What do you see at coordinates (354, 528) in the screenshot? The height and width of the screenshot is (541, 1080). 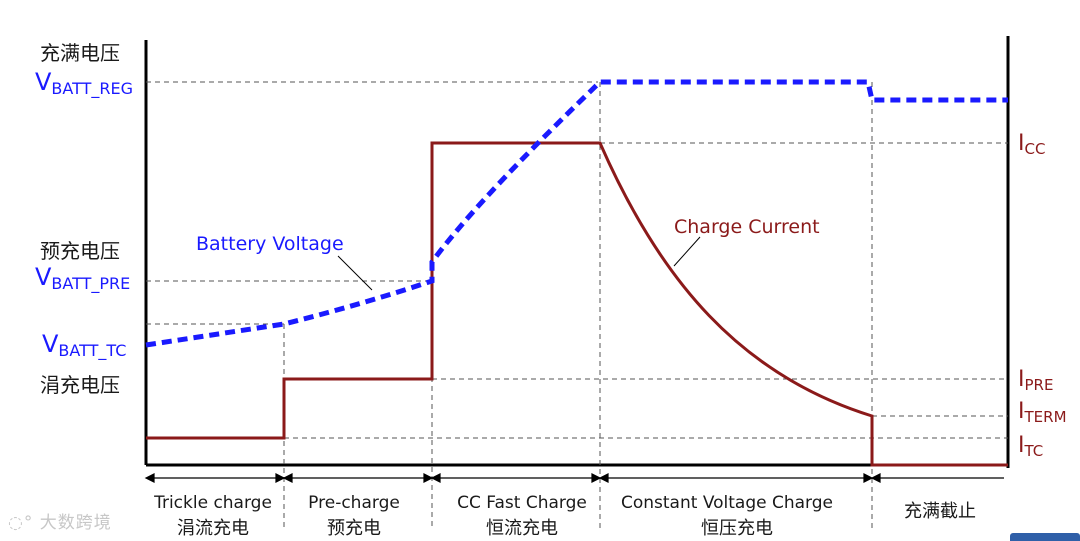 I see `phase-precharge-cn: 预充电` at bounding box center [354, 528].